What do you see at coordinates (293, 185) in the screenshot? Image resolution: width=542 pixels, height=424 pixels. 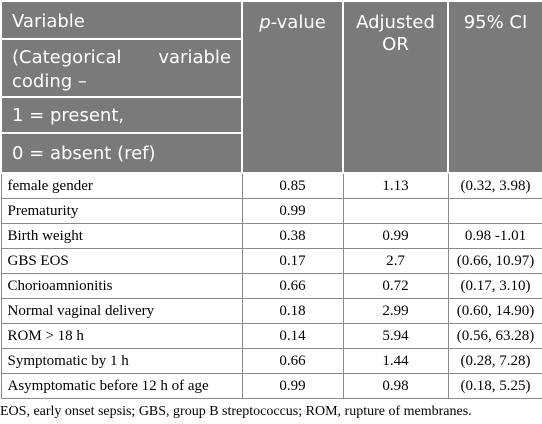 I see `cell-pvalue: 0.85` at bounding box center [293, 185].